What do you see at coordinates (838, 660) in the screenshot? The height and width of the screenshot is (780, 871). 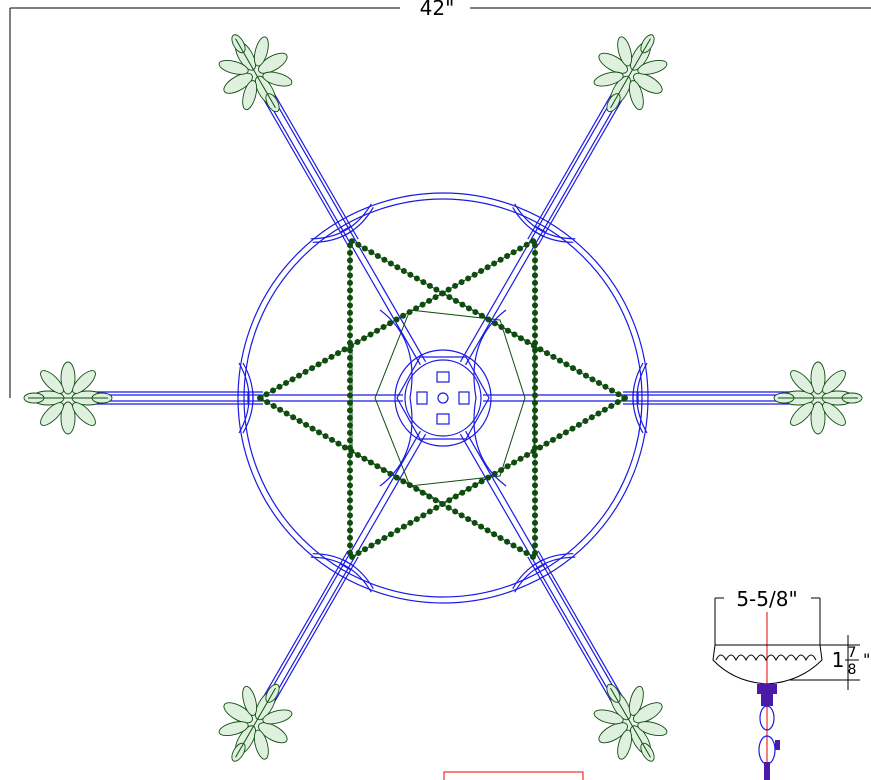 I see `height-whole: 1` at bounding box center [838, 660].